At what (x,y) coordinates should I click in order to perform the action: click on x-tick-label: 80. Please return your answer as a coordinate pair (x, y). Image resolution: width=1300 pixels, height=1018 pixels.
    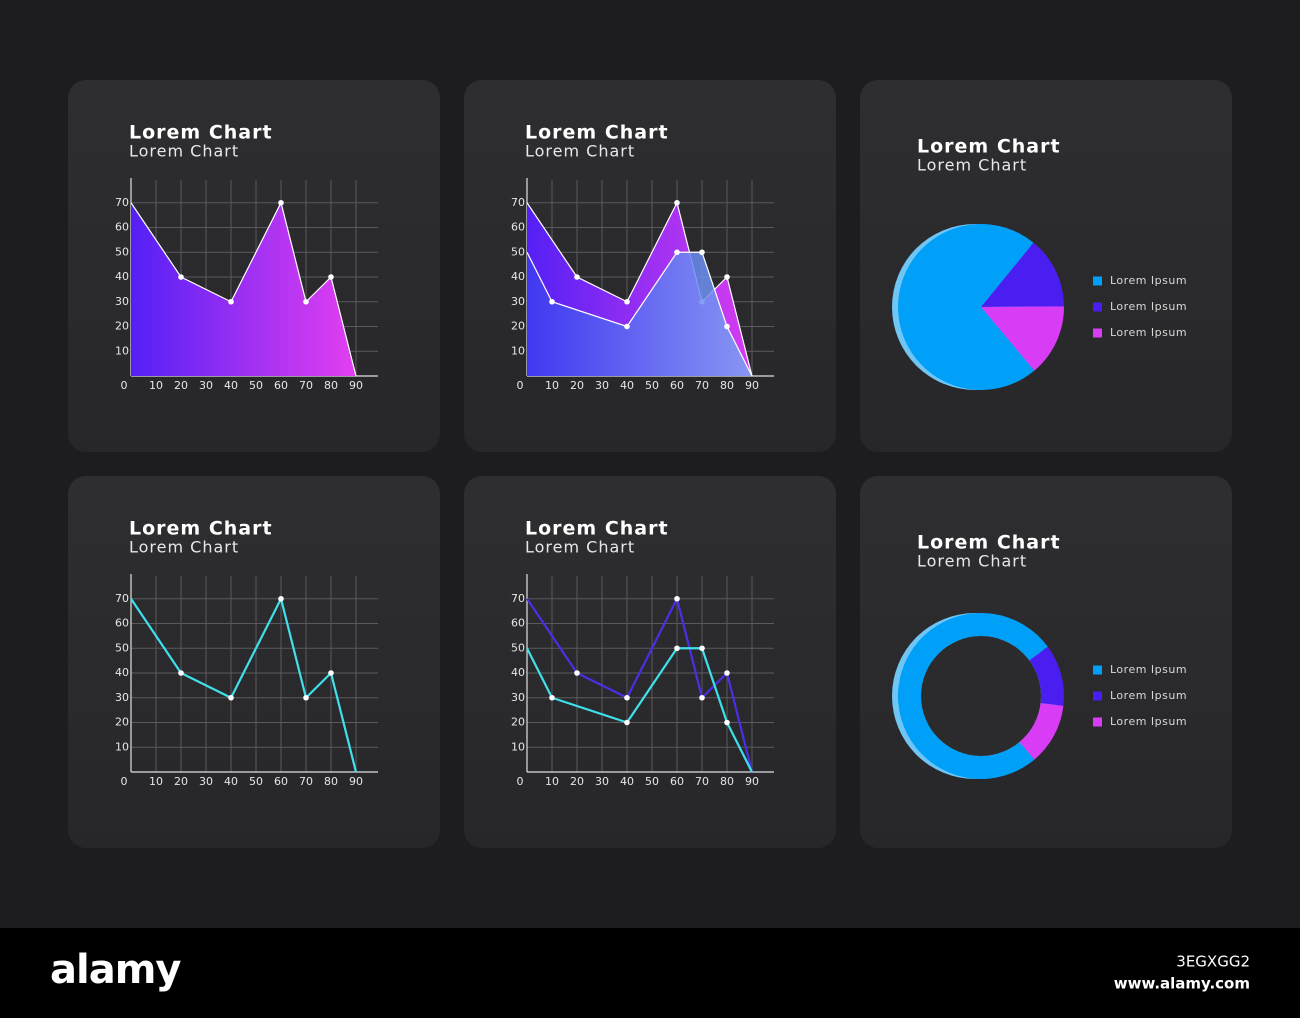
    Looking at the image, I should click on (727, 781).